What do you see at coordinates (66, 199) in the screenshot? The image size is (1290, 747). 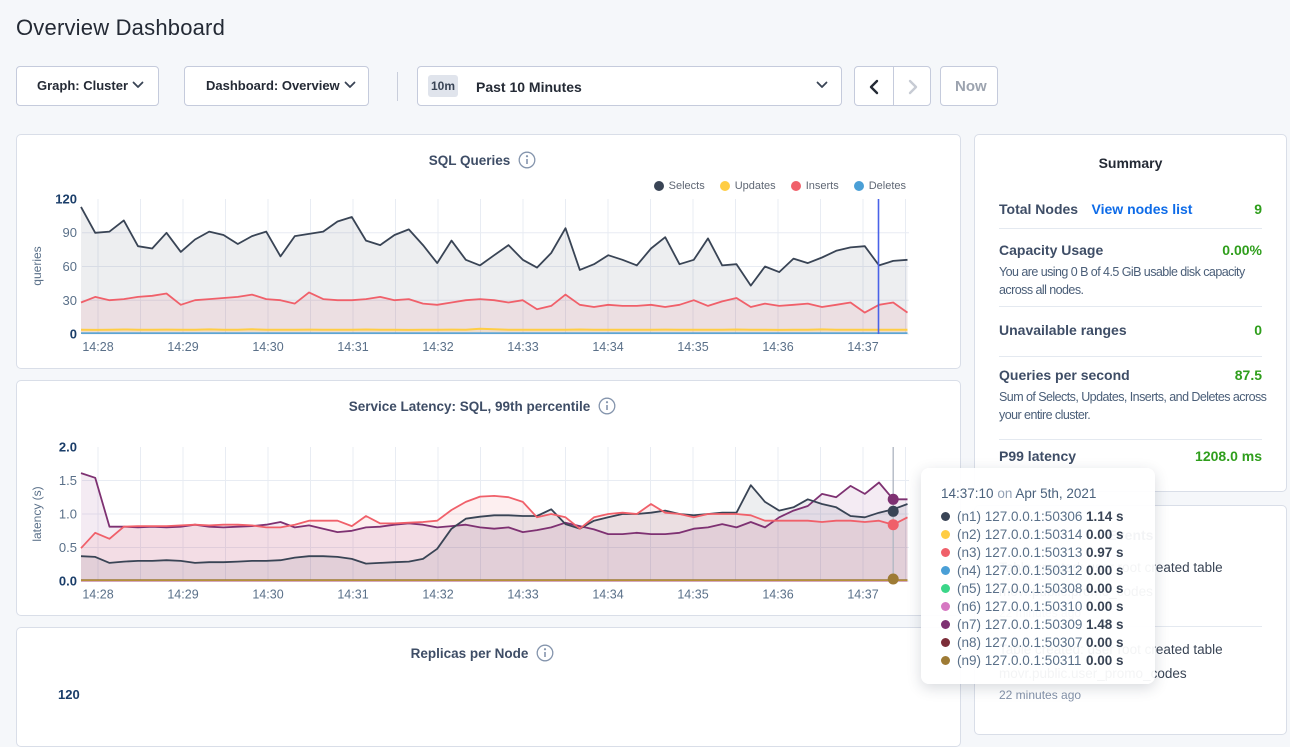 I see `svg-text: 120` at bounding box center [66, 199].